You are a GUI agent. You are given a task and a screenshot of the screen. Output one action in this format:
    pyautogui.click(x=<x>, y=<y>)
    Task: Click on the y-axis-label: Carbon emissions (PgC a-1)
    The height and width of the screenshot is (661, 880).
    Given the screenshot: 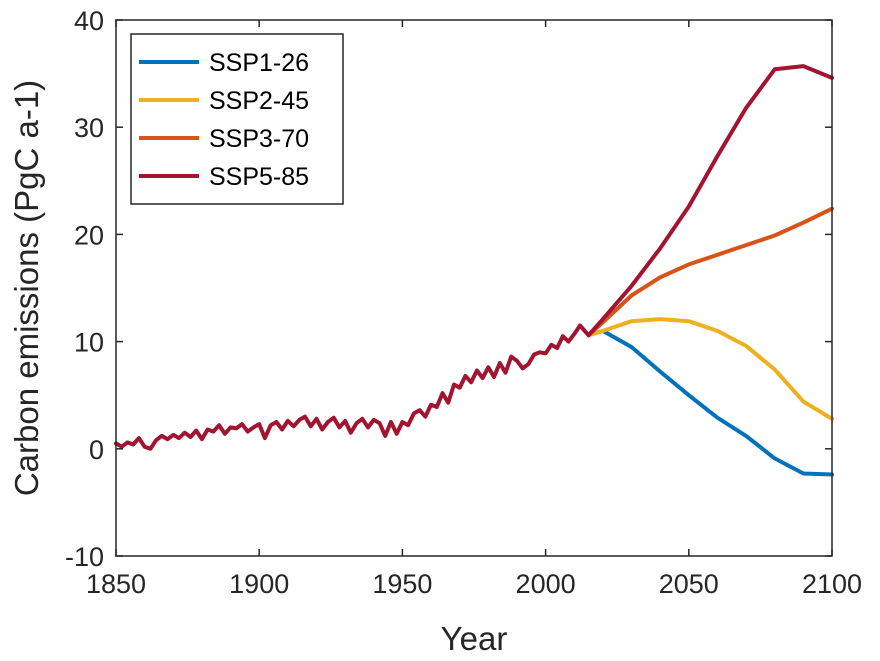 What is the action you would take?
    pyautogui.click(x=26, y=288)
    